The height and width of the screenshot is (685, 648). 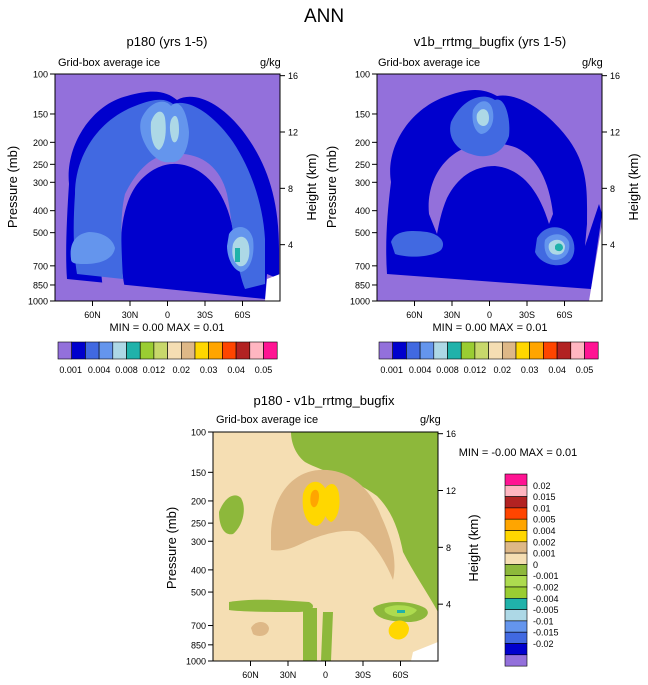 I want to click on contour-0.012-top-left, so click(x=158, y=130).